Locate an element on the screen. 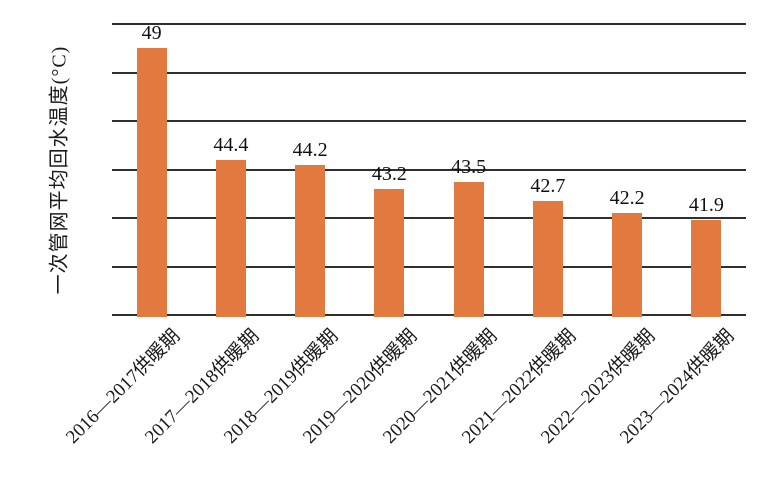  bar-value-label: 43.5 is located at coordinates (469, 166).